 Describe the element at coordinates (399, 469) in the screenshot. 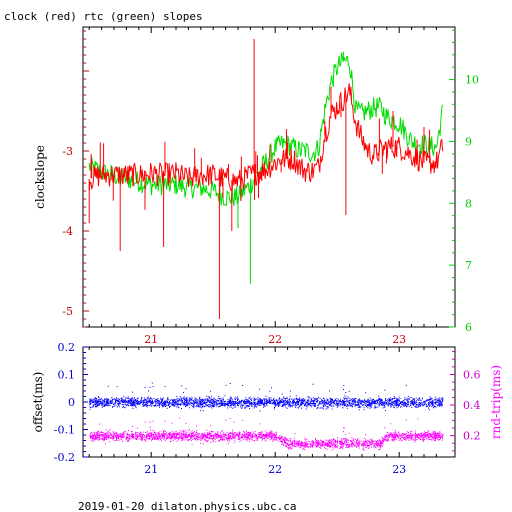

I see `offset-x-tick-label: 23` at that location.